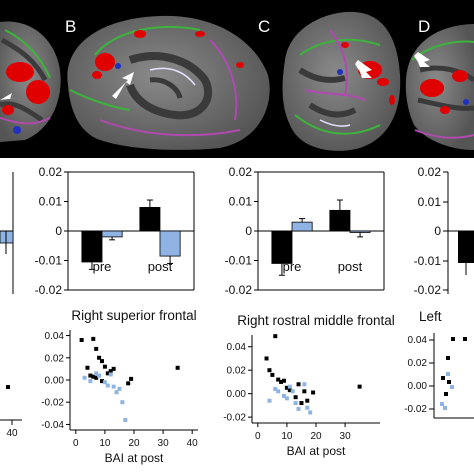  Describe the element at coordinates (444, 231) in the screenshot. I see `partial-bar-chart-right: 0.02 0.01 0 -0.01 -0.02` at that location.